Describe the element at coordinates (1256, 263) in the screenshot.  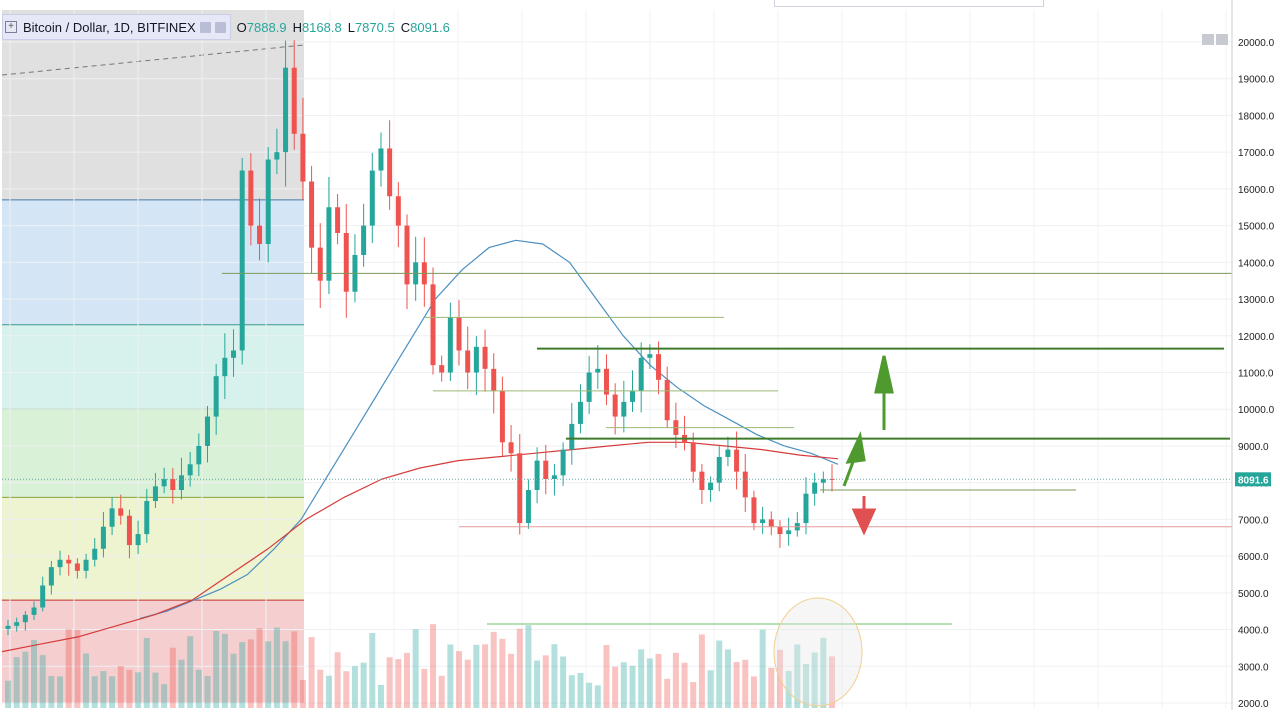
I see `axis-tick-label: 14000.0` at that location.